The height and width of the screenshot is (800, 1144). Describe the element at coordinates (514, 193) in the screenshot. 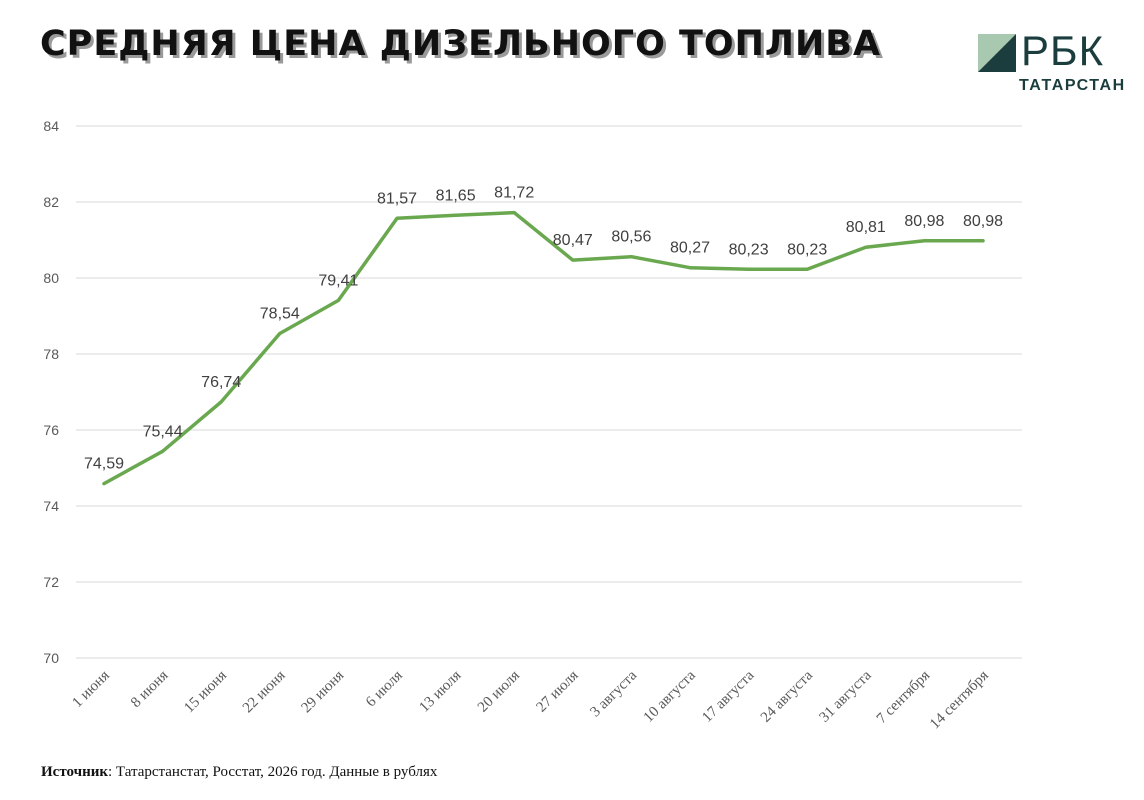

I see `data-label: 81,72` at that location.